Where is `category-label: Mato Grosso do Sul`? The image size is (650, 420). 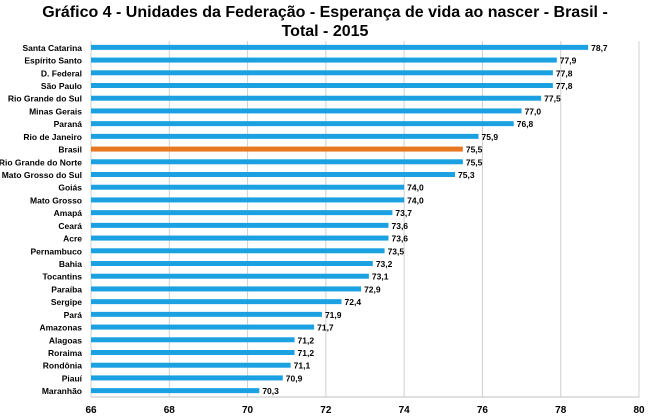
category-label: Mato Grosso do Sul is located at coordinates (42, 175).